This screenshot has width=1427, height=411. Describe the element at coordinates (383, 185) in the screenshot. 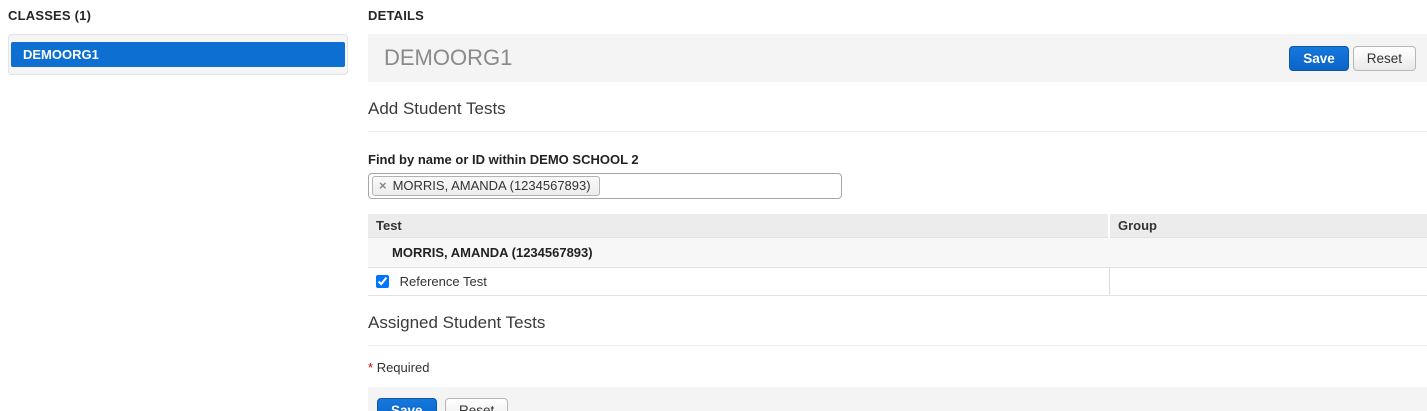

I see `remove-tag-icon: ×` at that location.